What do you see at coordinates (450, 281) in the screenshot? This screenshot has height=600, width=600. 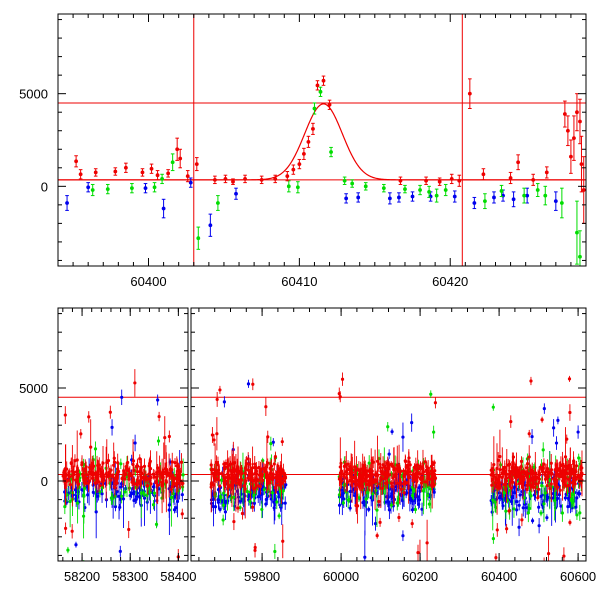 I see `top-xtick-label-2: 60420` at bounding box center [450, 281].